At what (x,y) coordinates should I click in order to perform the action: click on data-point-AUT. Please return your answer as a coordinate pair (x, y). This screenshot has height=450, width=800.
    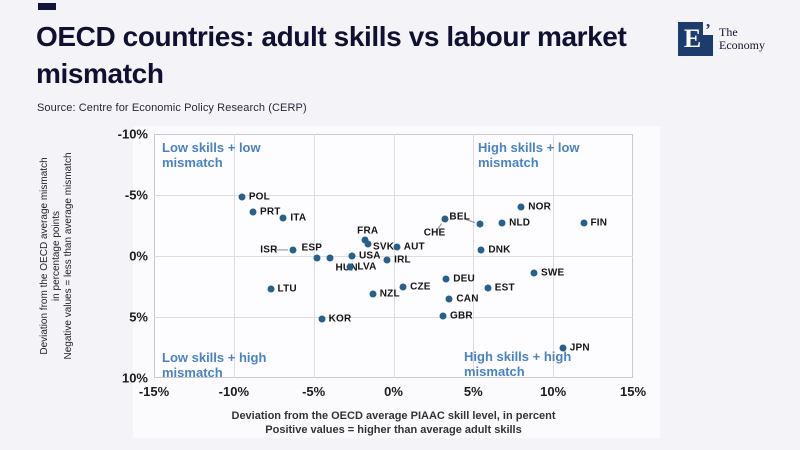
    Looking at the image, I should click on (397, 247).